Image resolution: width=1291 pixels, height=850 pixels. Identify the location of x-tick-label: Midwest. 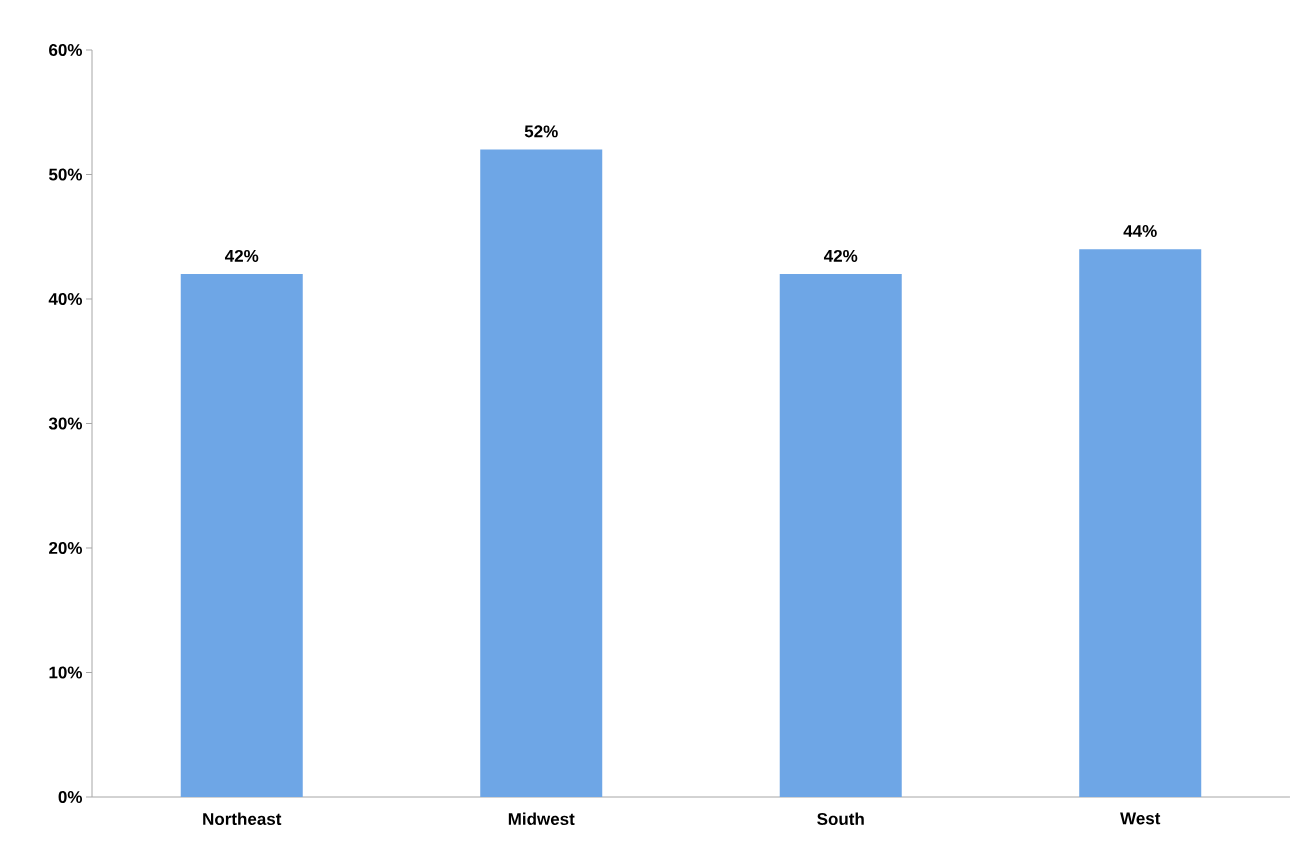
(541, 819).